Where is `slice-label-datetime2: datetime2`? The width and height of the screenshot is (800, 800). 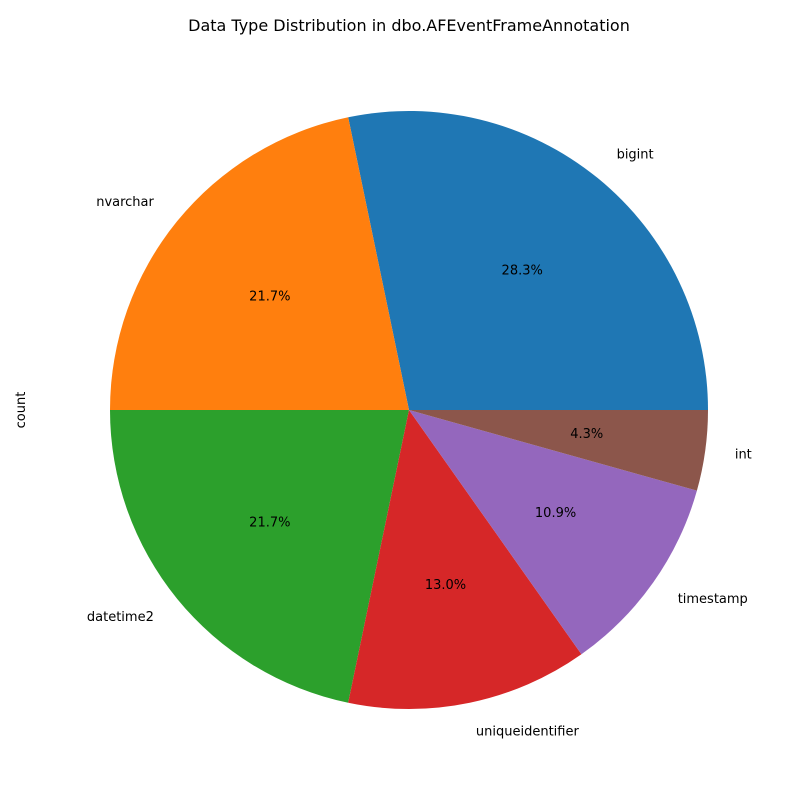 slice-label-datetime2: datetime2 is located at coordinates (120, 617).